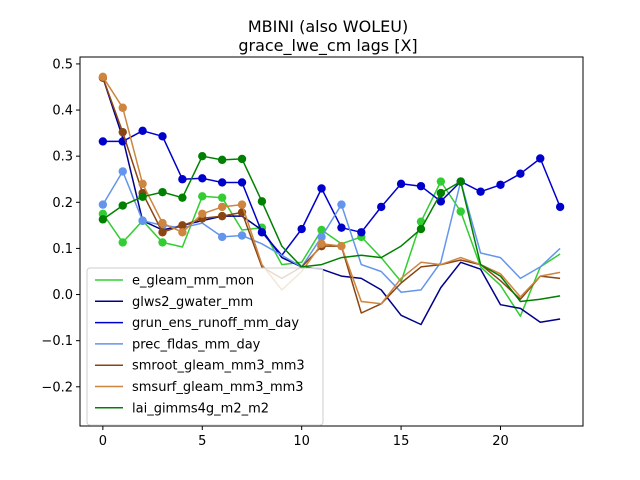 The image size is (640, 480). Describe the element at coordinates (301, 441) in the screenshot. I see `x-tick-label: 10` at that location.